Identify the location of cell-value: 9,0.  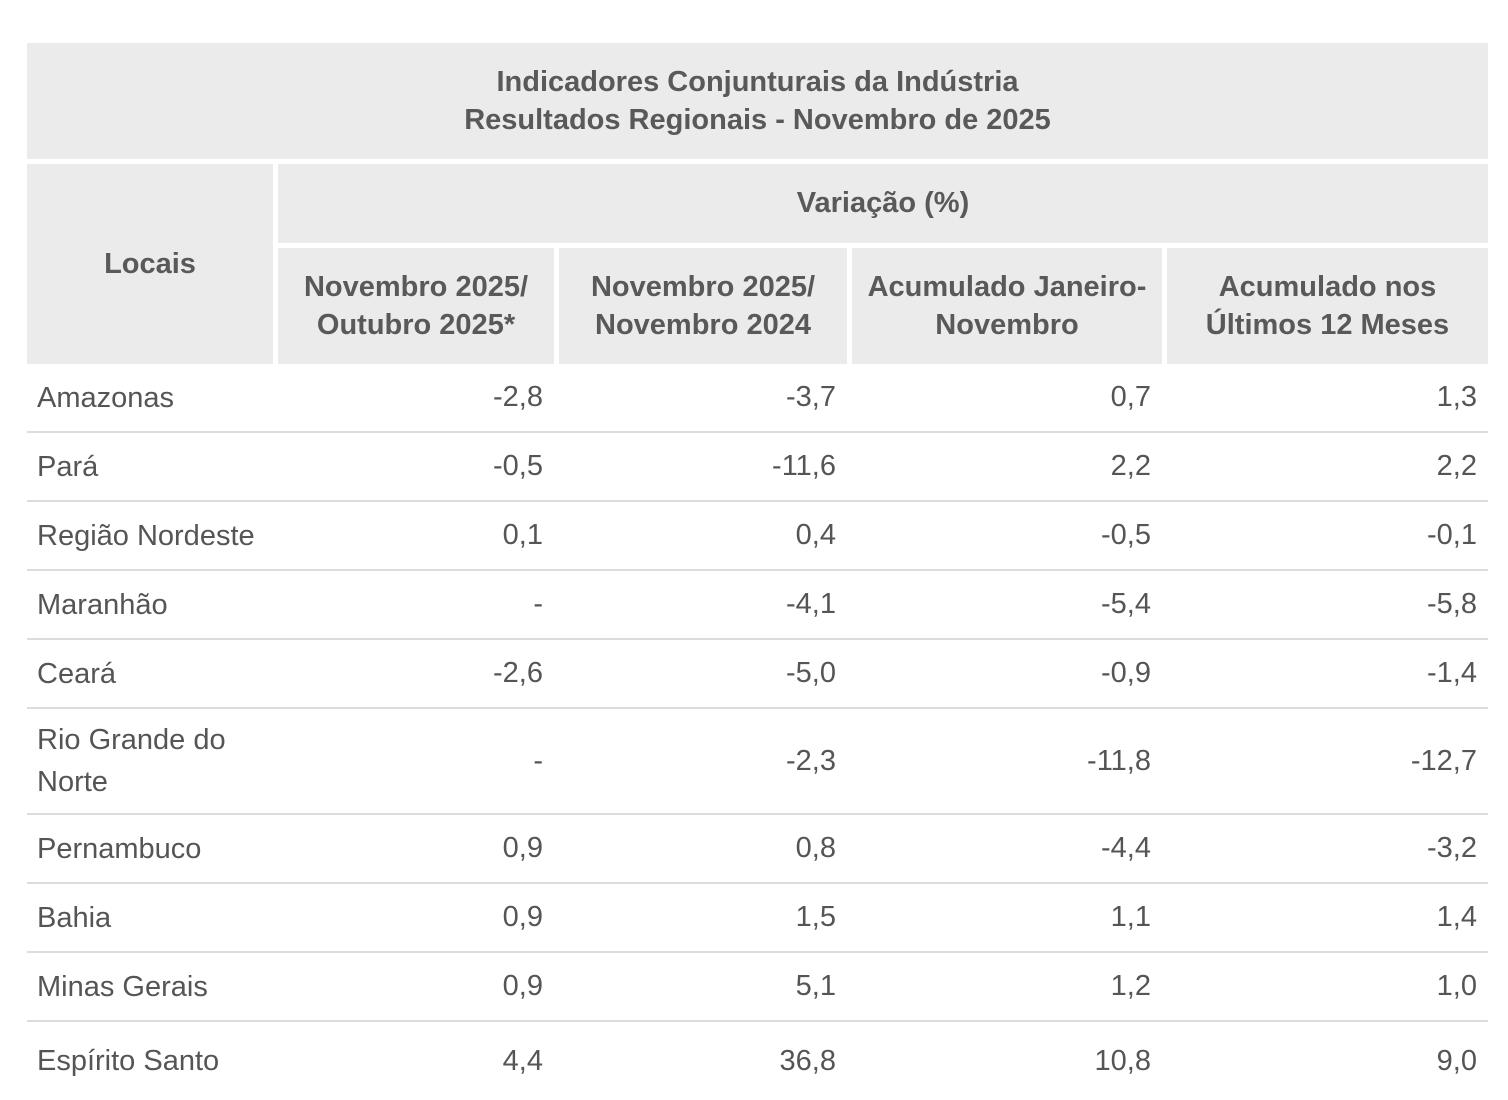
(1456, 1060).